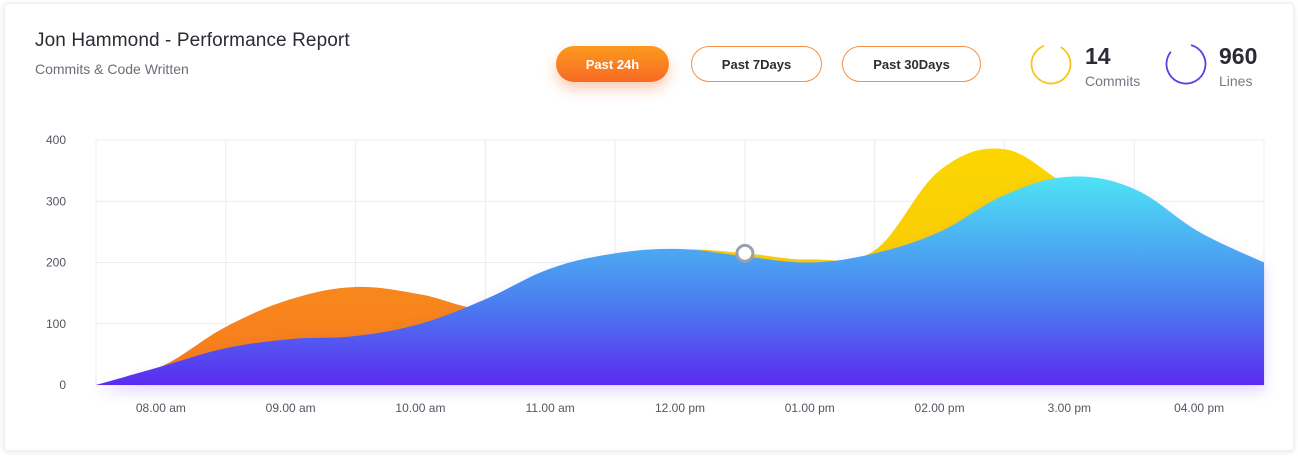  I want to click on lines-ring-icon, so click(1186, 64).